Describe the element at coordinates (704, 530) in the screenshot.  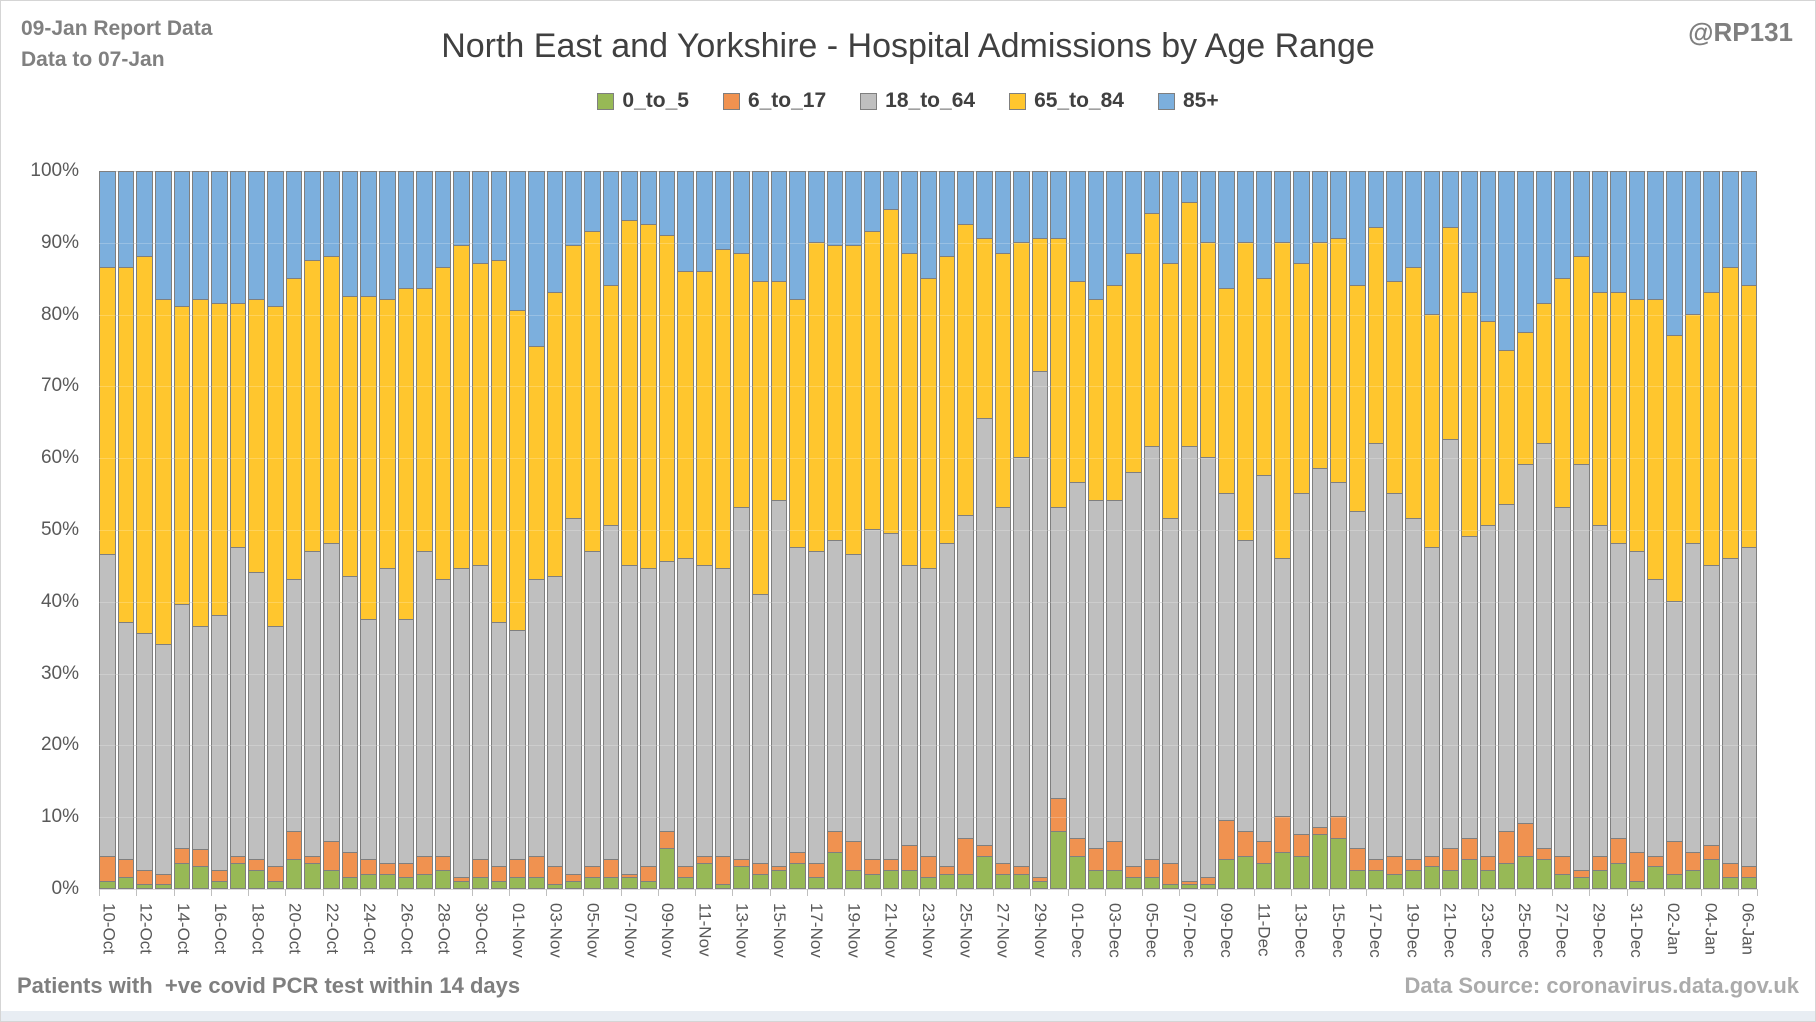
I see `bar-11-Nov` at that location.